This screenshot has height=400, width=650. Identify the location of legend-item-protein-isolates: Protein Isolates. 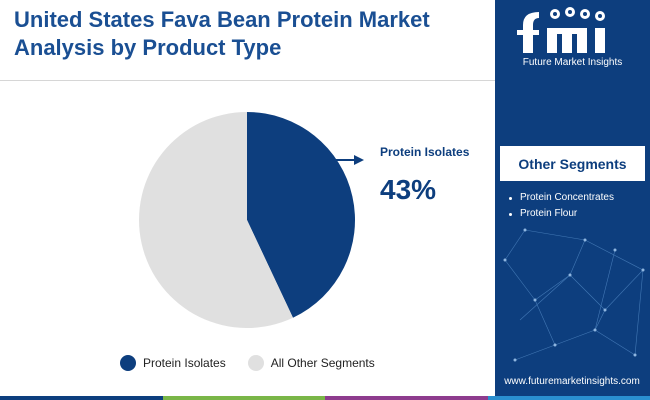
(173, 363).